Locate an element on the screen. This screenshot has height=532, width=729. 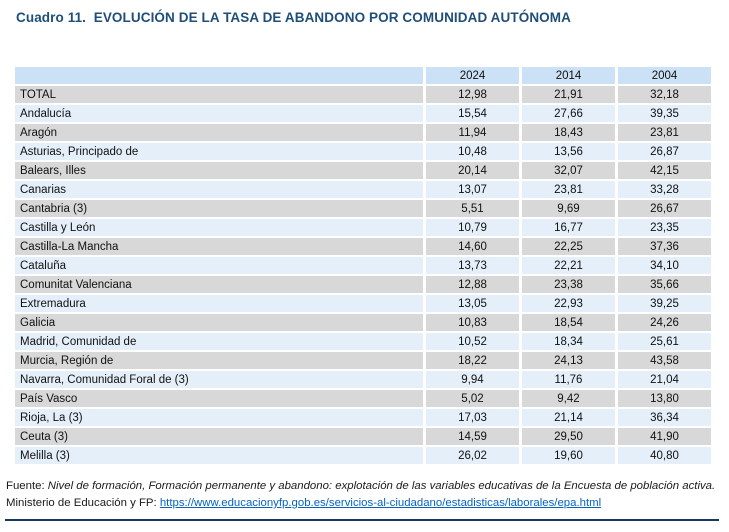
value-cell: 10,83 is located at coordinates (472, 322).